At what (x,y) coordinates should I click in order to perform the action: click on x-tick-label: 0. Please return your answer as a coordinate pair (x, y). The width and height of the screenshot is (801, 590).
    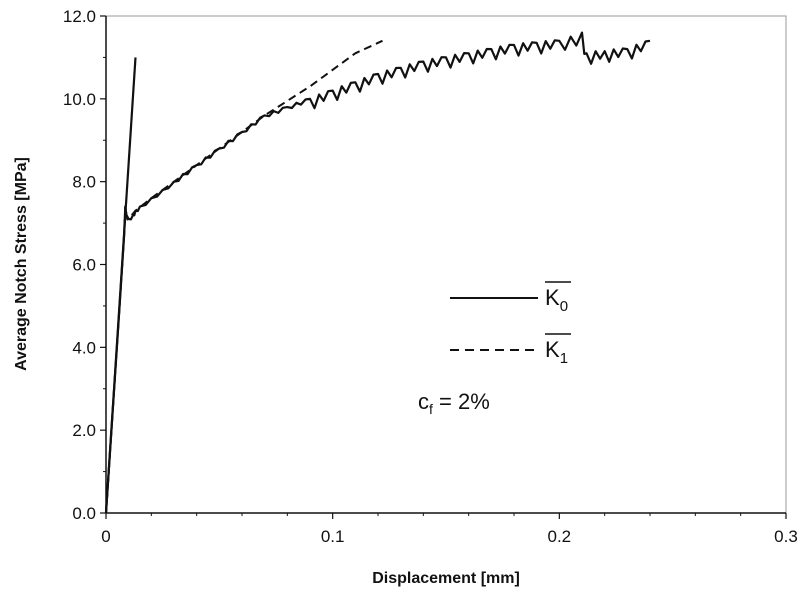
    Looking at the image, I should click on (105, 536).